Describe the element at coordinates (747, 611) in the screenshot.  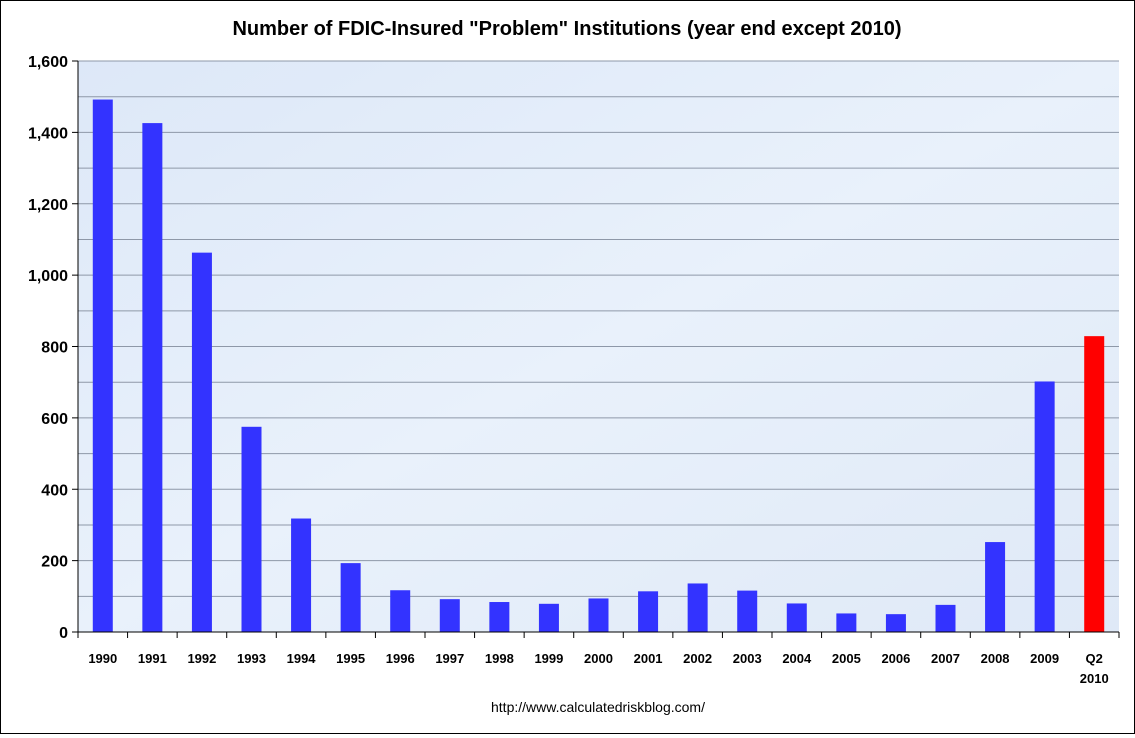
I see `bar-2003` at that location.